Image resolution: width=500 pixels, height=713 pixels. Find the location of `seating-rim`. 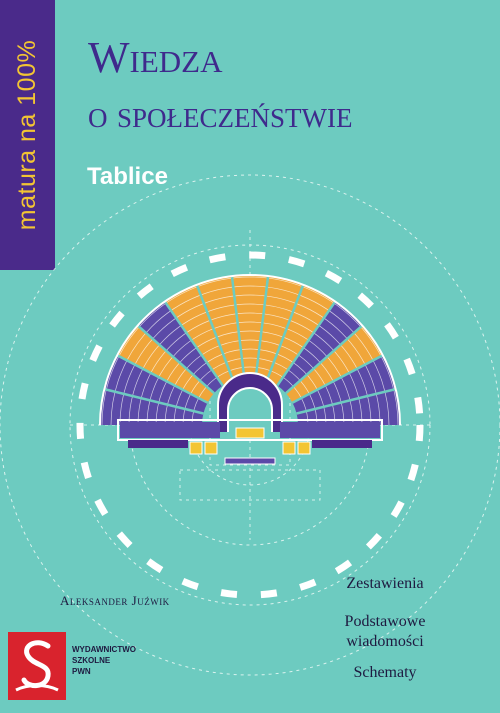

seating-rim is located at coordinates (250, 350).